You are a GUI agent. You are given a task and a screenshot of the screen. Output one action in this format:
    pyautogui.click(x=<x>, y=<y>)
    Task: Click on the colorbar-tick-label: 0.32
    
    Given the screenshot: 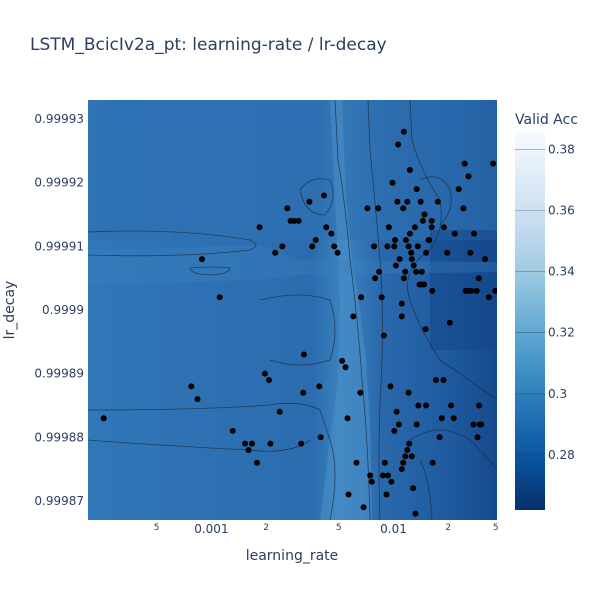 What is the action you would take?
    pyautogui.click(x=561, y=333)
    